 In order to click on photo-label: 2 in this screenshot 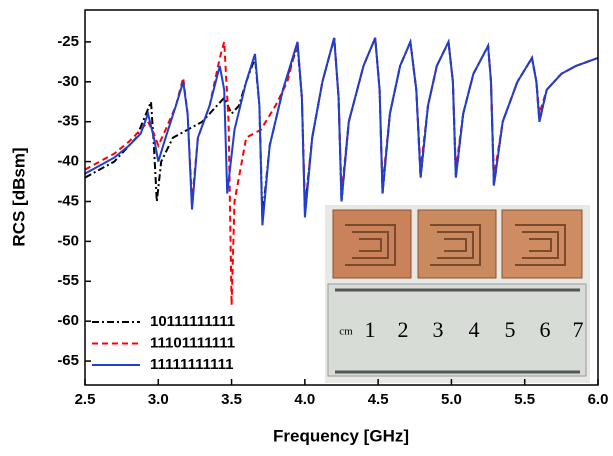, I will do `click(403, 329)`.